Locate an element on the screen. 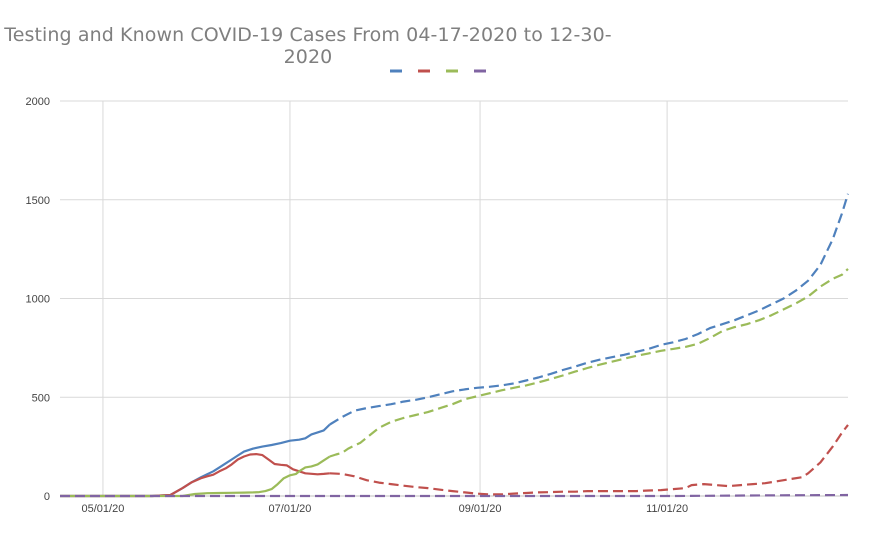 This screenshot has width=876, height=542. y-tick-label: 500 is located at coordinates (41, 398).